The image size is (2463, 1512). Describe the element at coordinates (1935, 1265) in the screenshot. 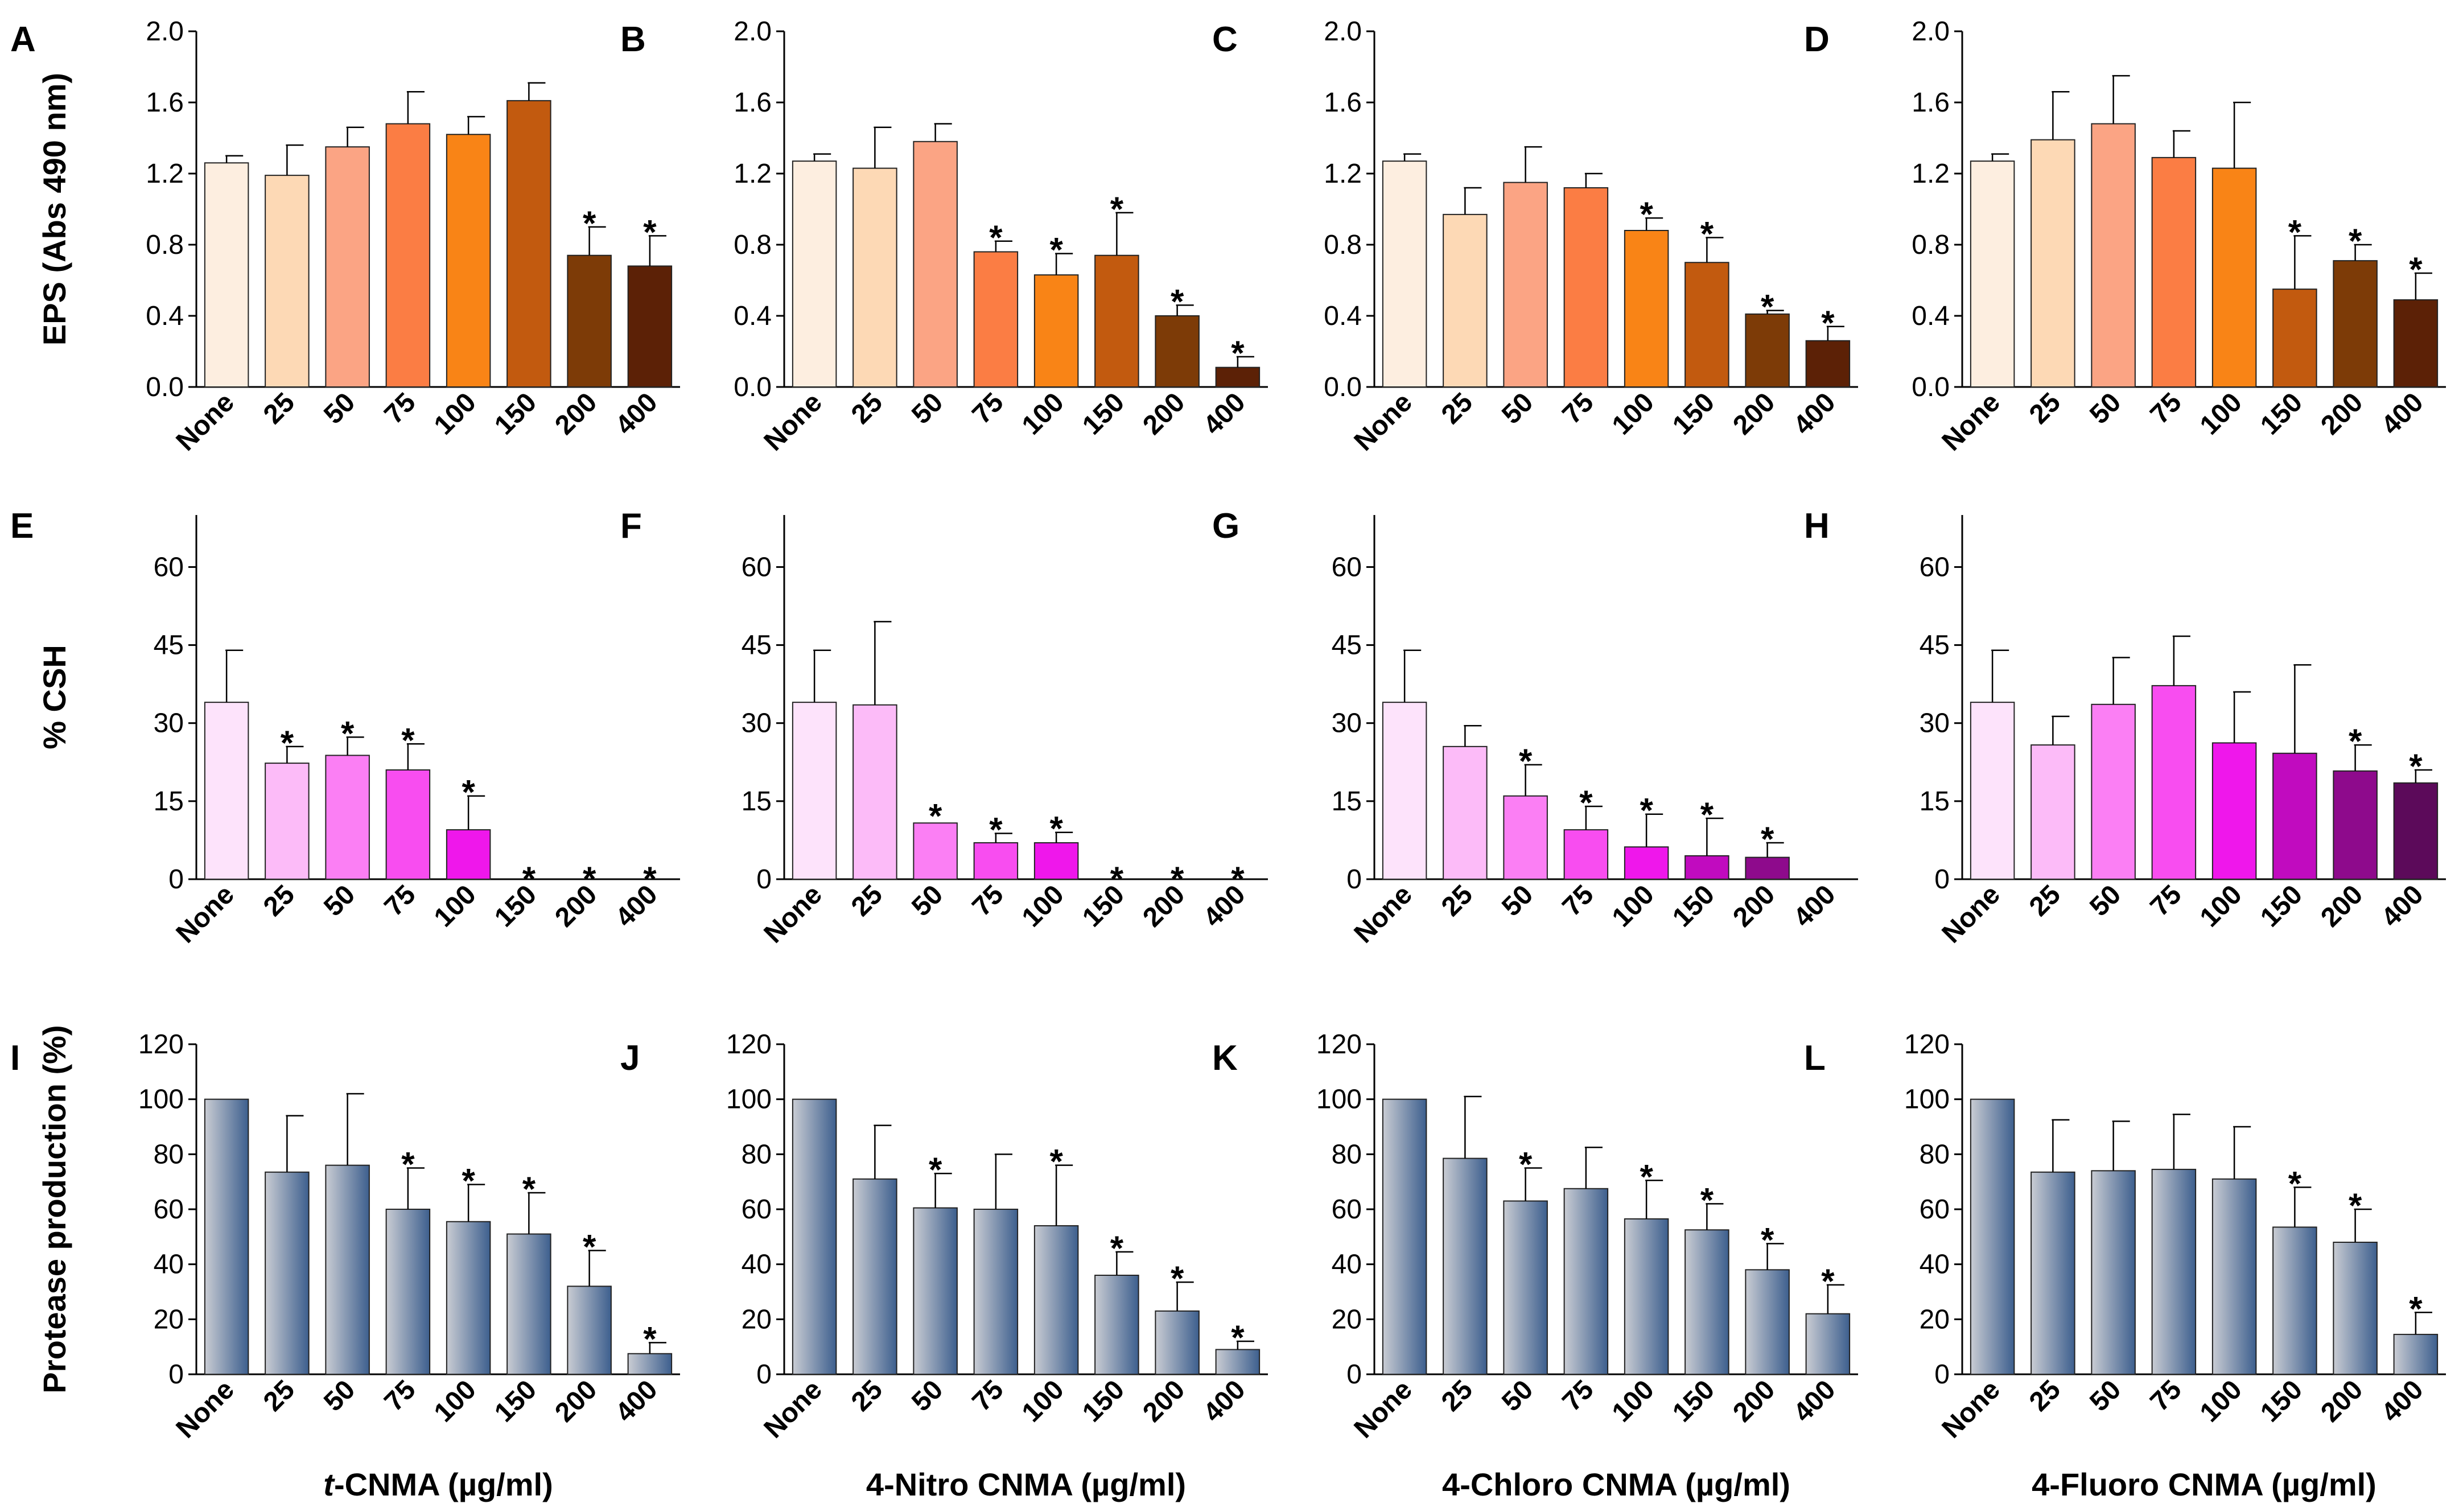

I see `y-tick-label: 40` at that location.